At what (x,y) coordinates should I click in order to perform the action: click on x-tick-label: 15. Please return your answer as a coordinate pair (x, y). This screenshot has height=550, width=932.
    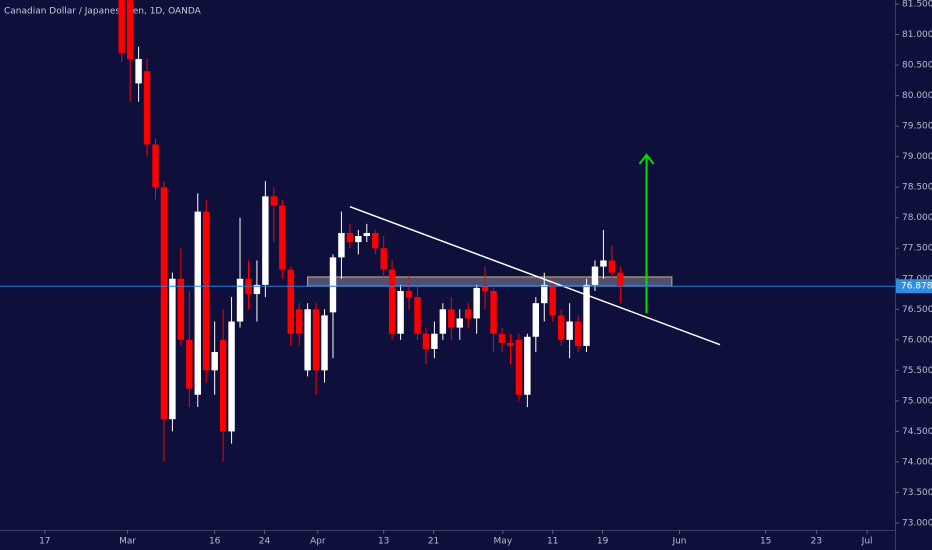
    Looking at the image, I should click on (765, 542).